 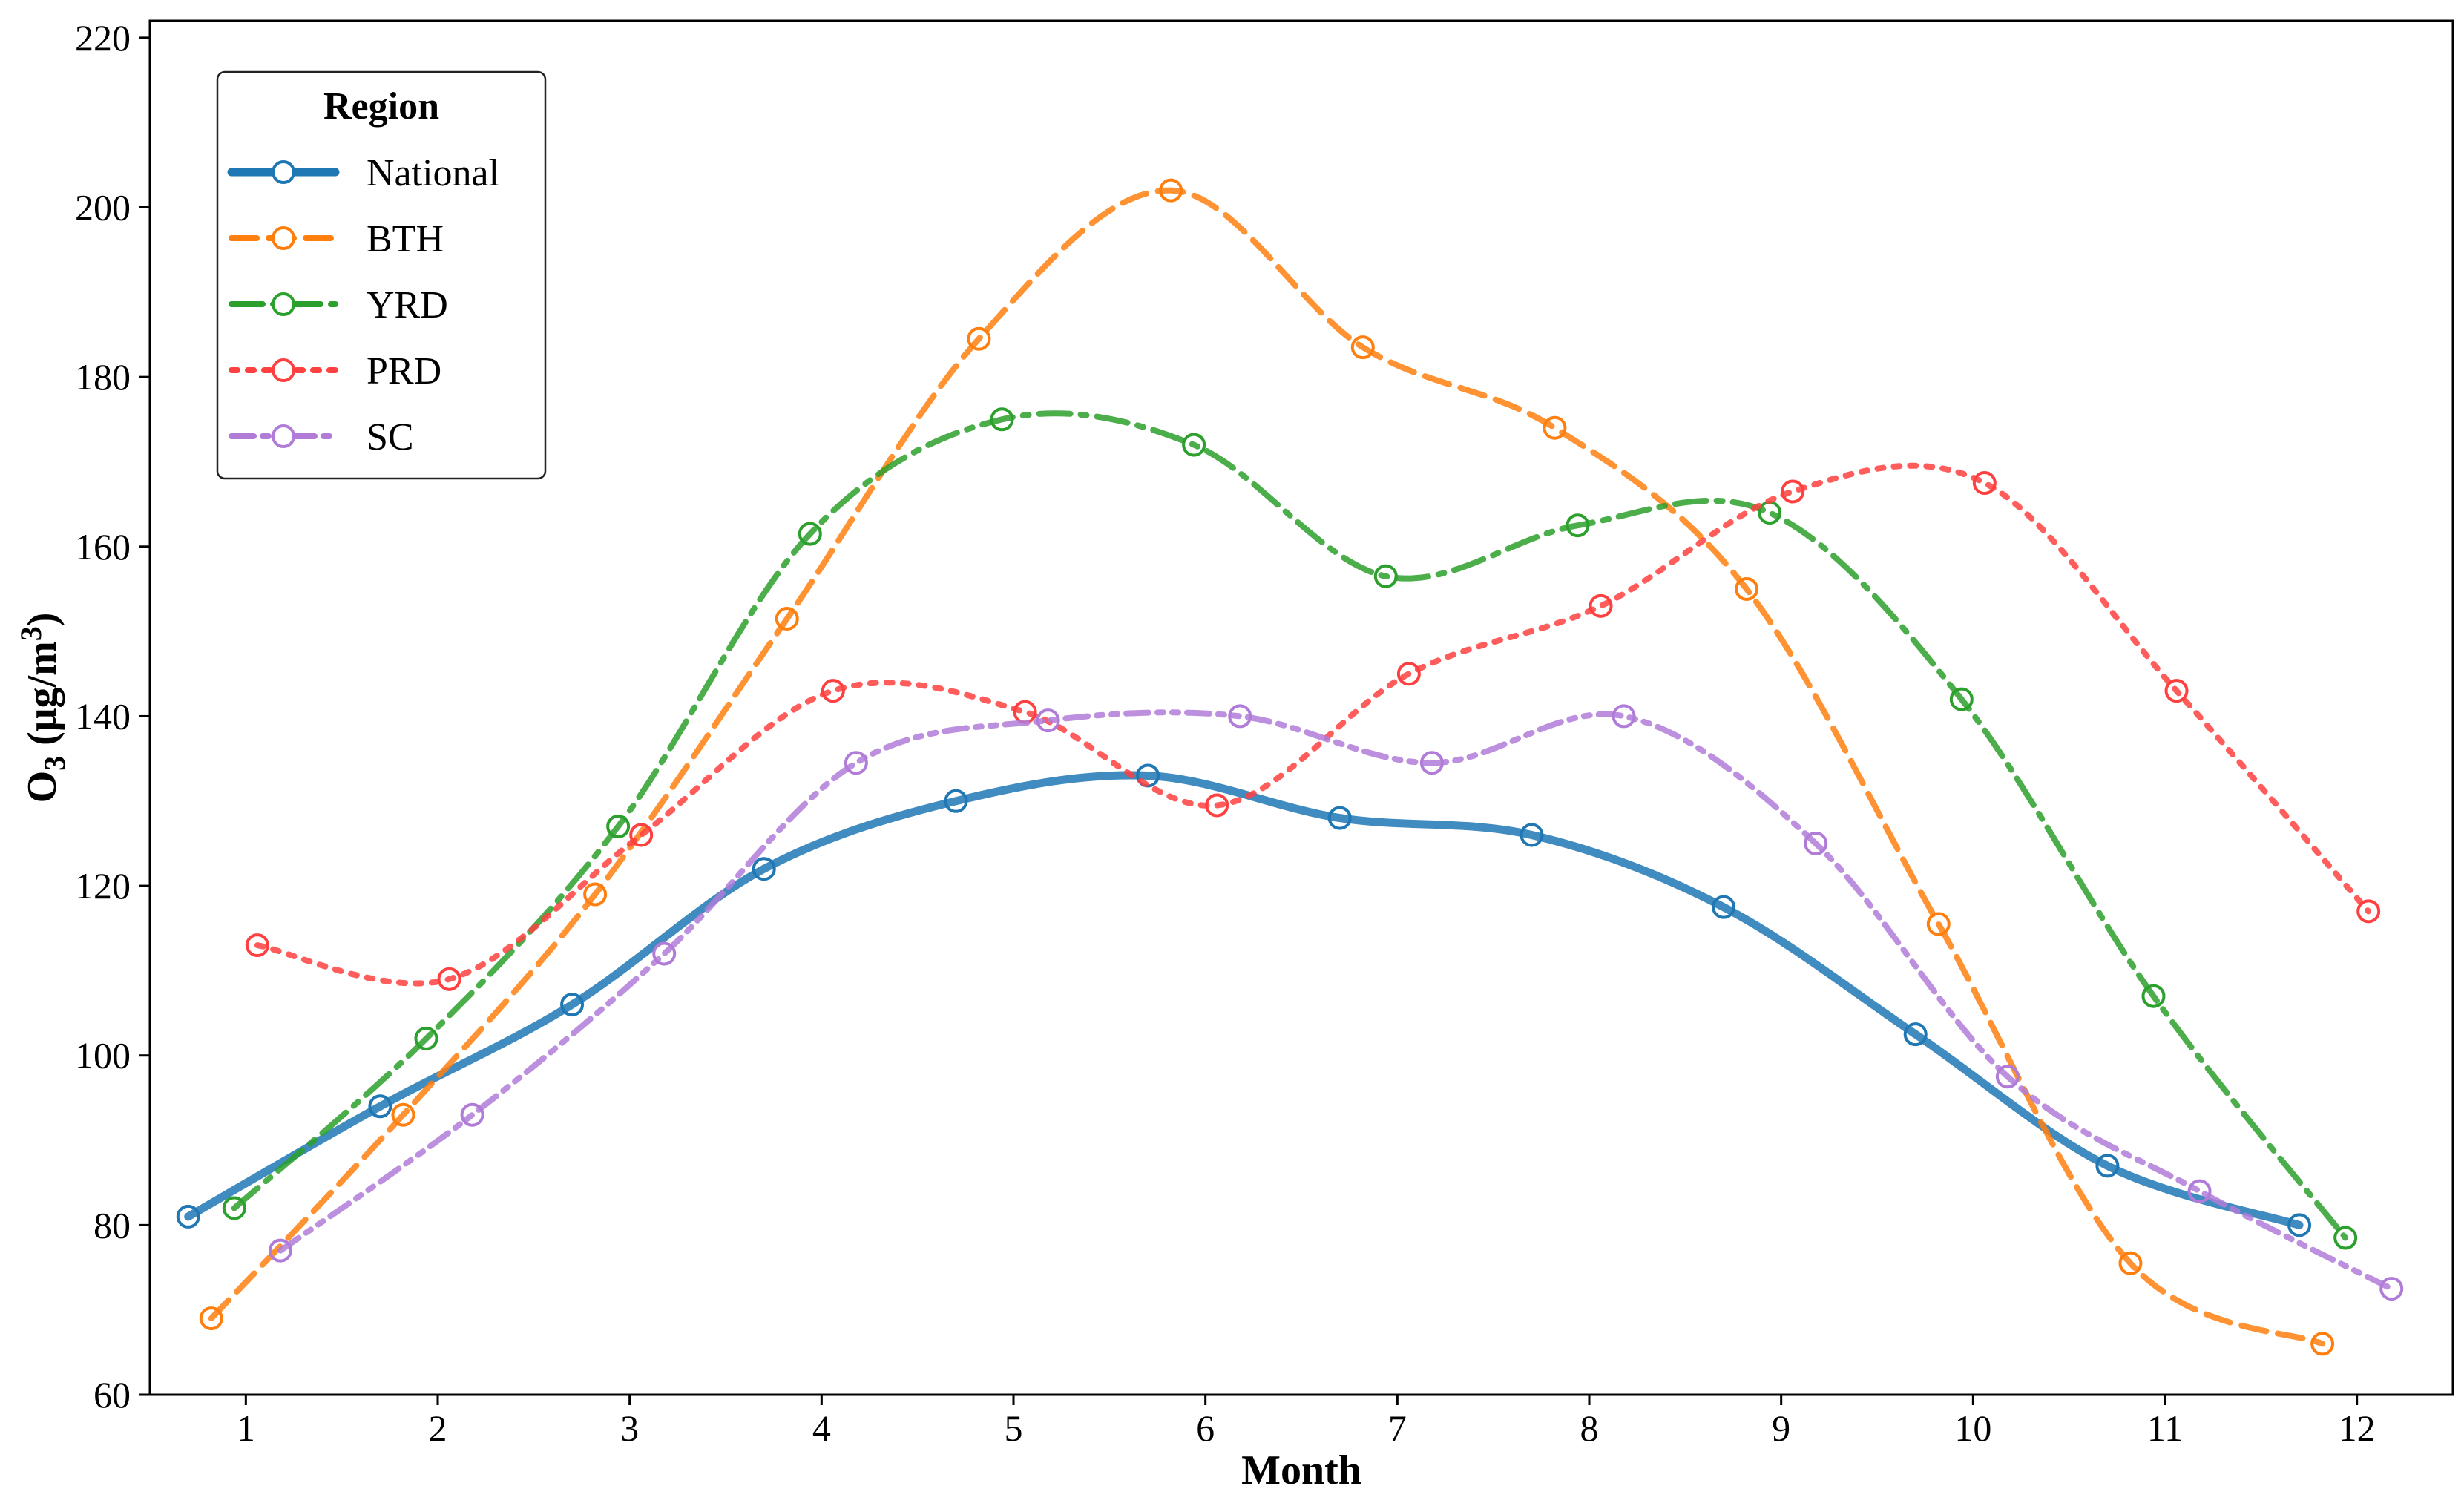 What do you see at coordinates (1014, 1428) in the screenshot?
I see `x-tick-label: 5` at bounding box center [1014, 1428].